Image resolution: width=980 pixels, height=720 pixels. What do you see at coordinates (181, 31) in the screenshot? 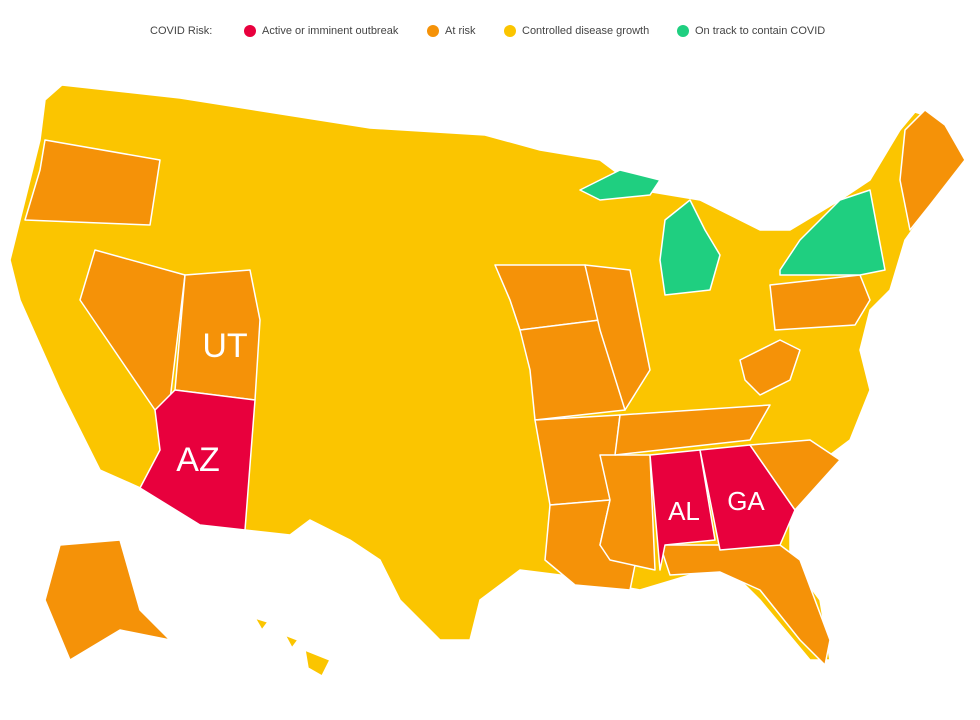
I see `legend-title: COVID Risk:` at bounding box center [181, 31].